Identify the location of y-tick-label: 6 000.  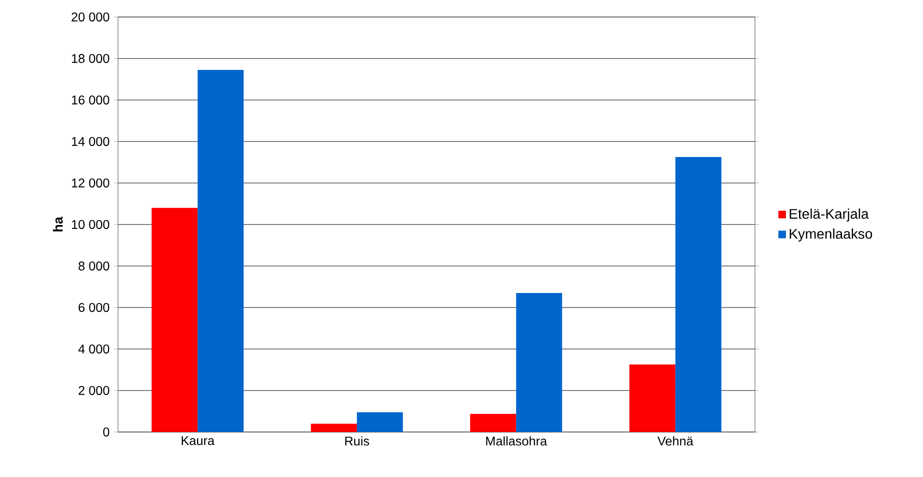
(94, 307).